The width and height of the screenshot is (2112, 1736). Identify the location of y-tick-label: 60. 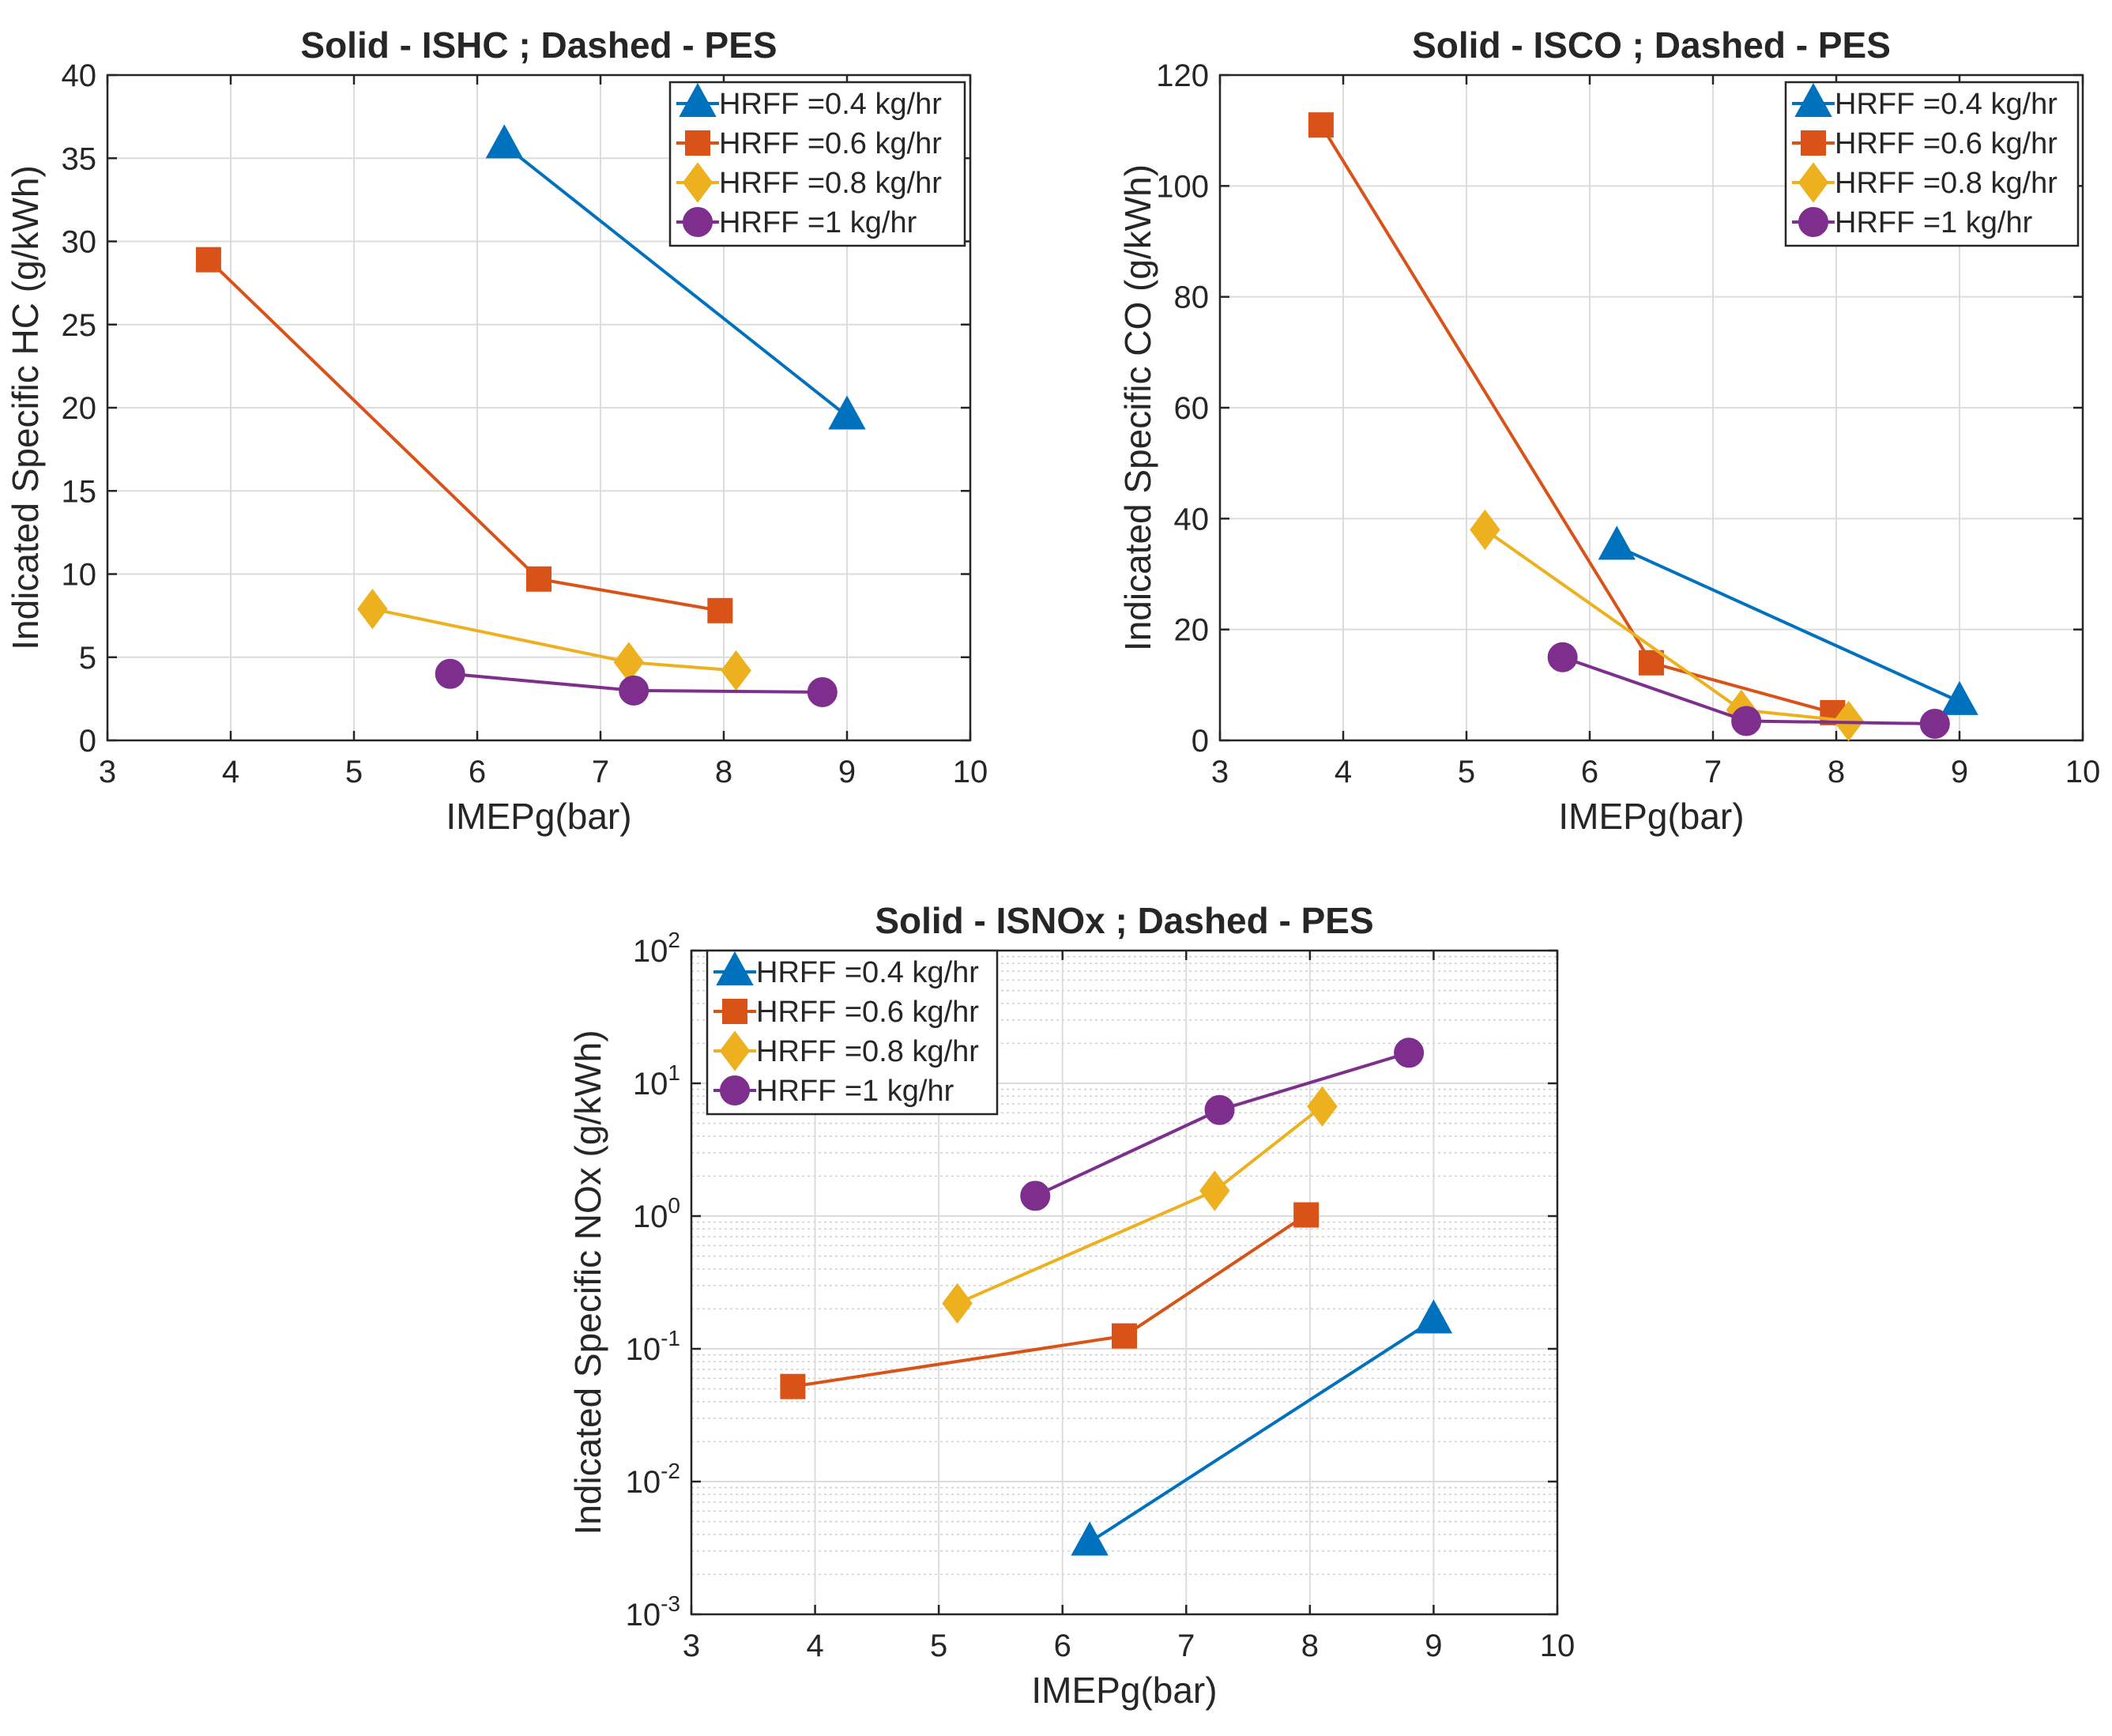
(1192, 408).